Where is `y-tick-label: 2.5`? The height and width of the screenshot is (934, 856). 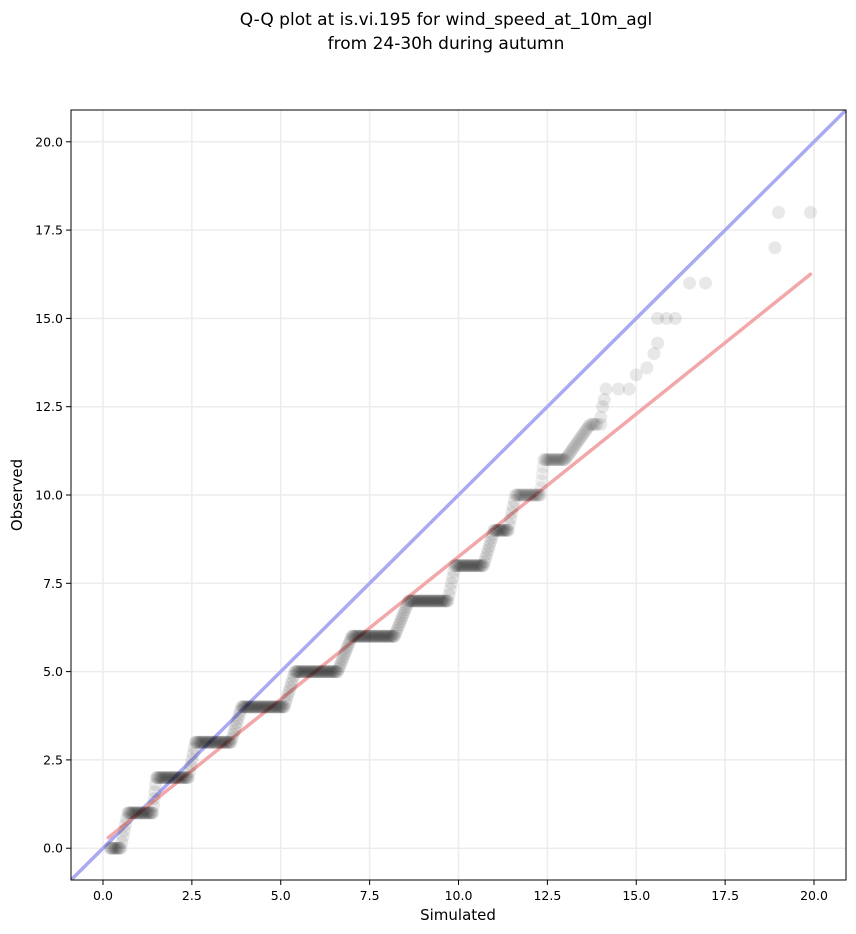
y-tick-label: 2.5 is located at coordinates (53, 759).